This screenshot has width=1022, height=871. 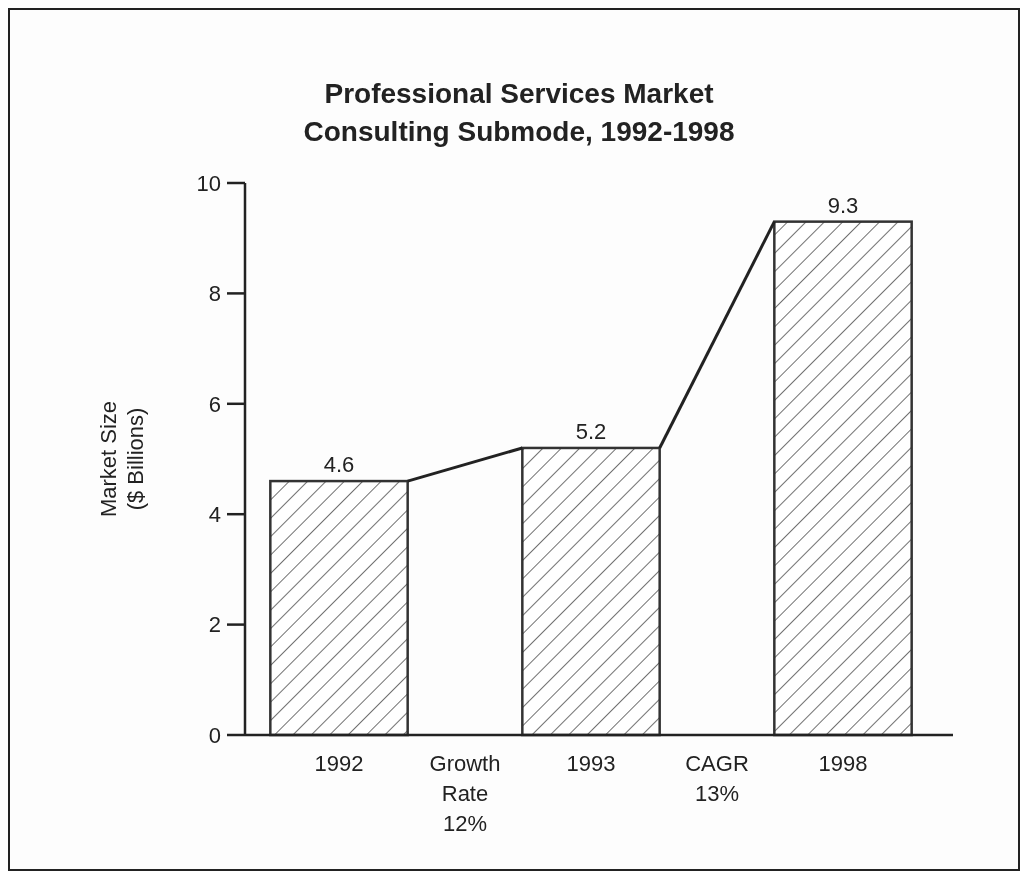 What do you see at coordinates (214, 625) in the screenshot?
I see `y-tick-label: 2` at bounding box center [214, 625].